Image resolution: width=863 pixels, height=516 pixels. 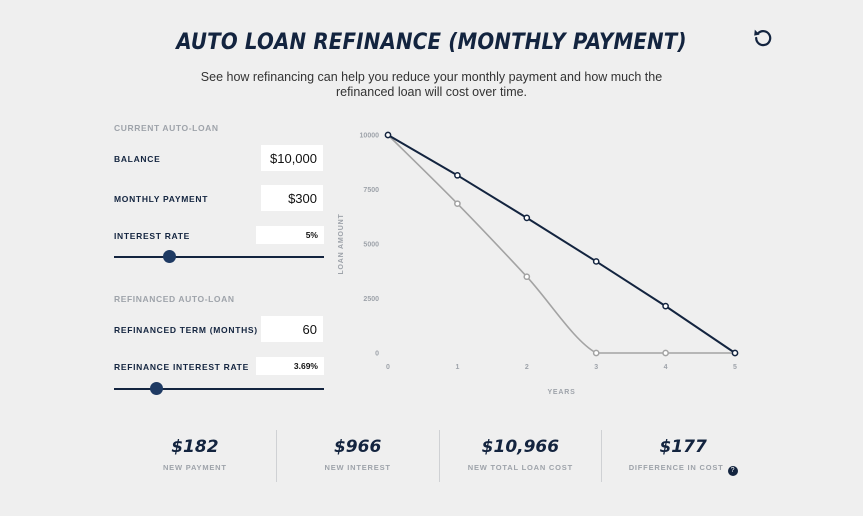 What do you see at coordinates (520, 447) in the screenshot?
I see `stat-value: $10,966` at bounding box center [520, 447].